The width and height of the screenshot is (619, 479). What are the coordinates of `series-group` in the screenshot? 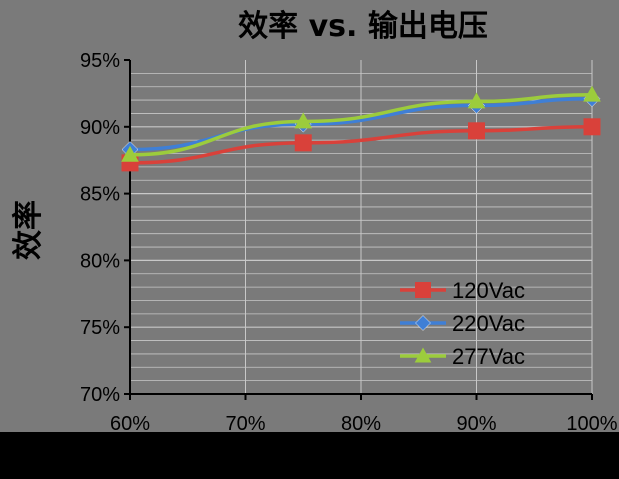 It's located at (361, 128).